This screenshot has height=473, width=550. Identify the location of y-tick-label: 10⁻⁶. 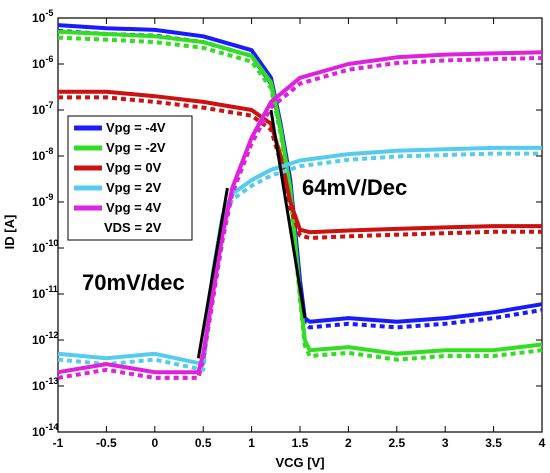
(42, 62).